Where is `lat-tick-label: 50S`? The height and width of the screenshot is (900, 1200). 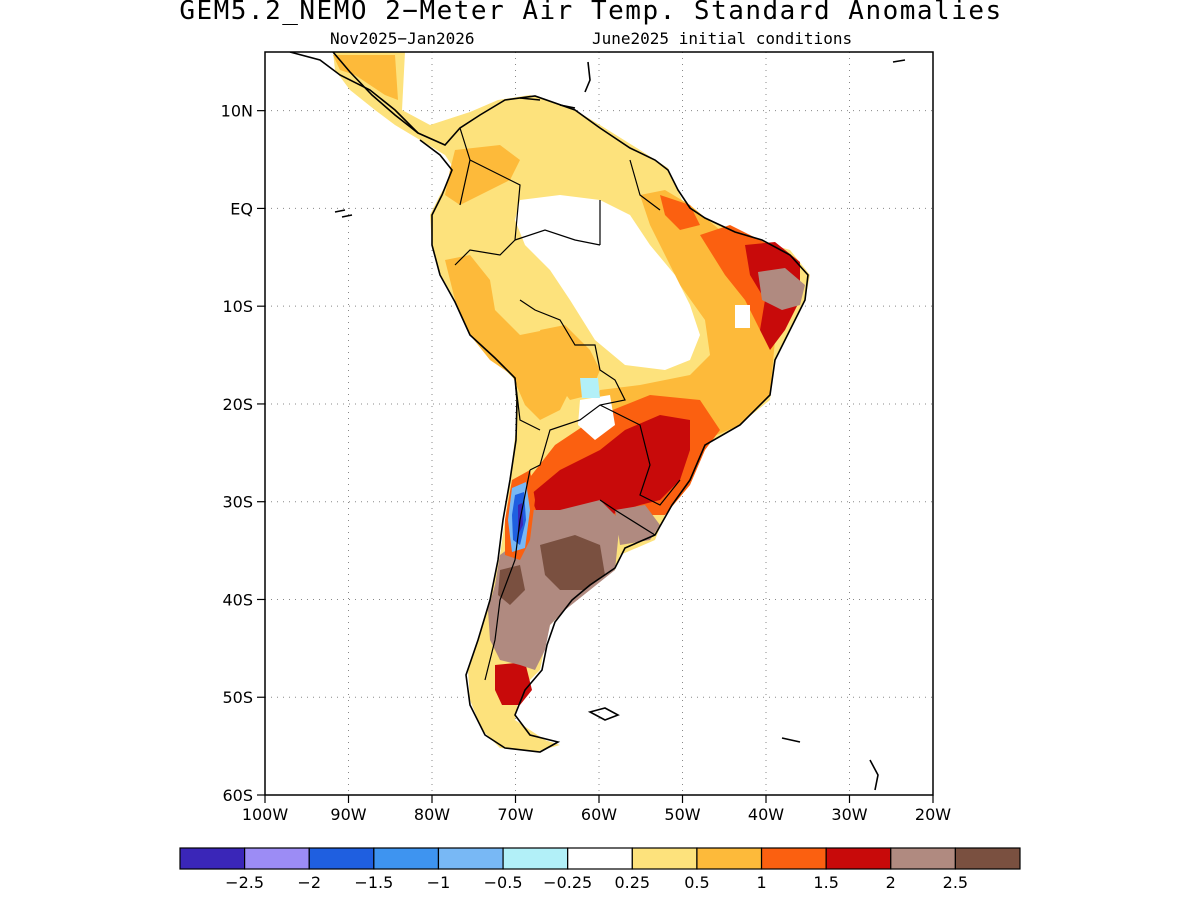 lat-tick-label: 50S is located at coordinates (237, 697).